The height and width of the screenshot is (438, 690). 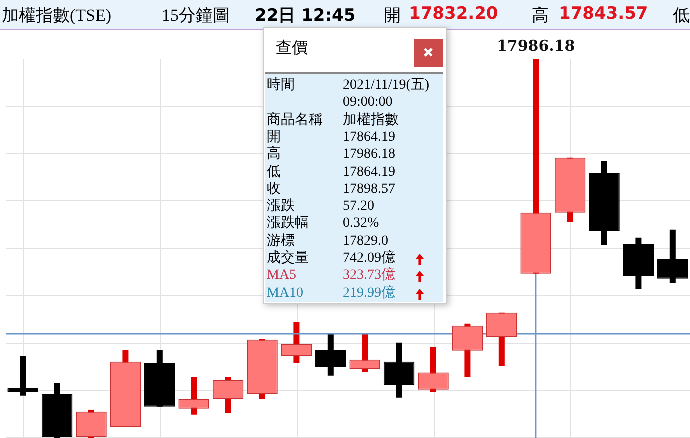 I want to click on annotation: 219.99億, so click(x=369, y=294).